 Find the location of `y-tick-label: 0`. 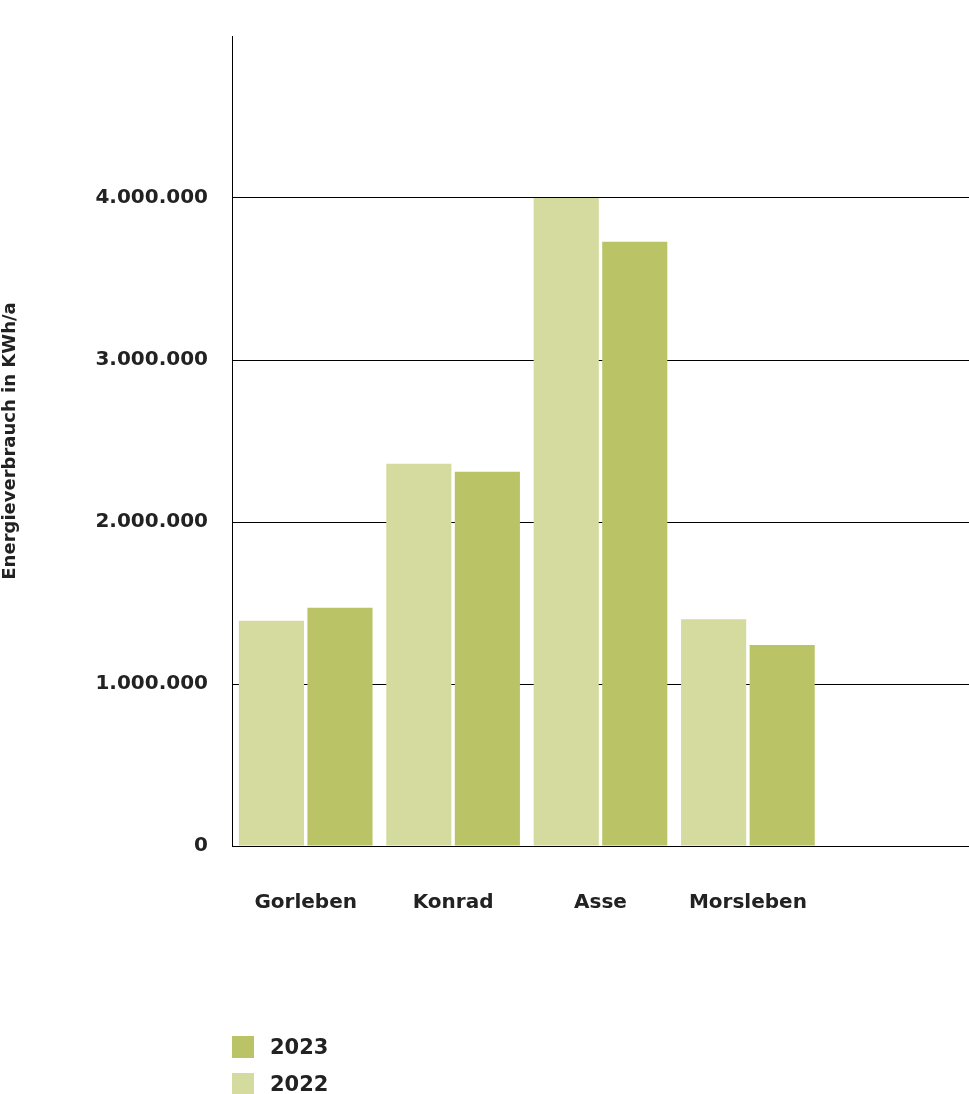

y-tick-label: 0 is located at coordinates (201, 844).